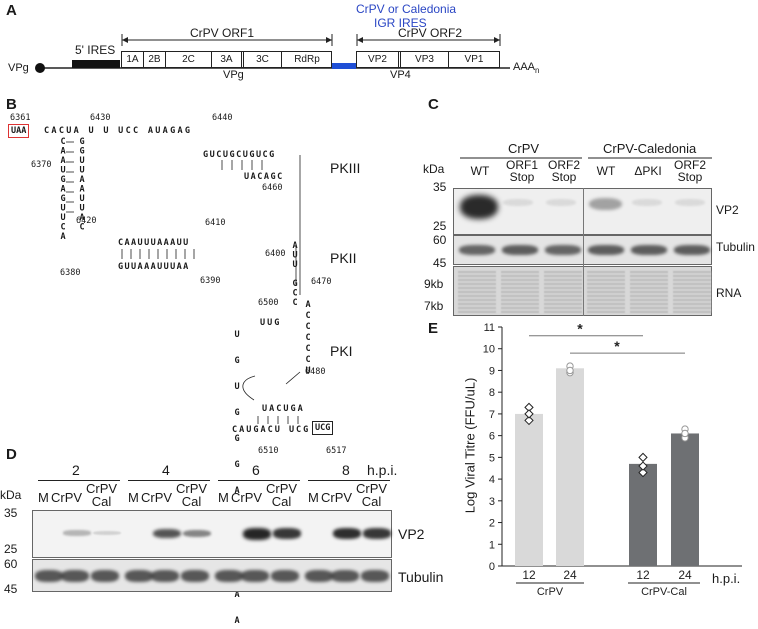 The height and width of the screenshot is (629, 758). Describe the element at coordinates (307, 59) in the screenshot. I see `orf1-cell: RdRp` at that location.